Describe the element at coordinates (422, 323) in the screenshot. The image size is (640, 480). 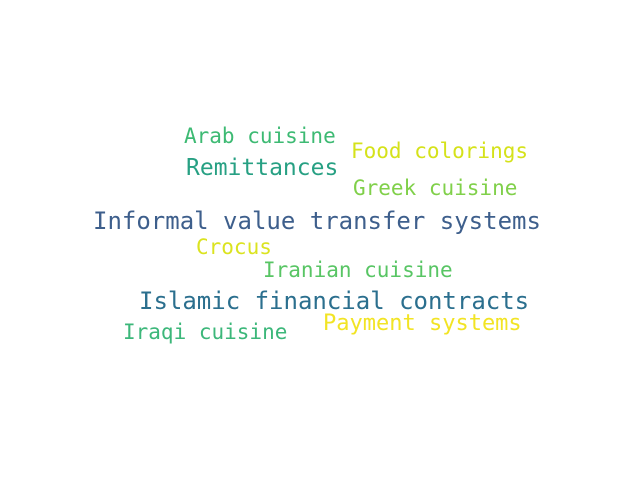
I see `word-payment-systems: Payment systems` at that location.